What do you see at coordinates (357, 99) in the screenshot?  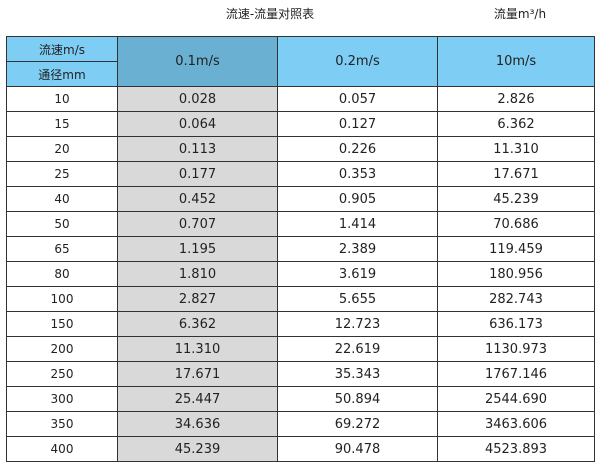 I see `flow-cell: 0.057` at bounding box center [357, 99].